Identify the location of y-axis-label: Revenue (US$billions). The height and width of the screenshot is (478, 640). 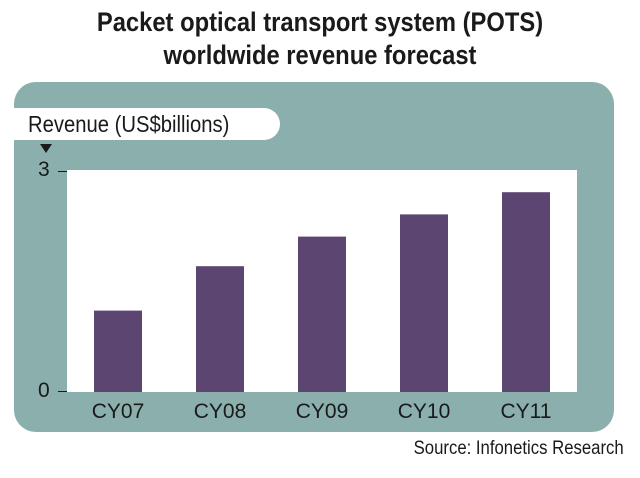
(129, 124).